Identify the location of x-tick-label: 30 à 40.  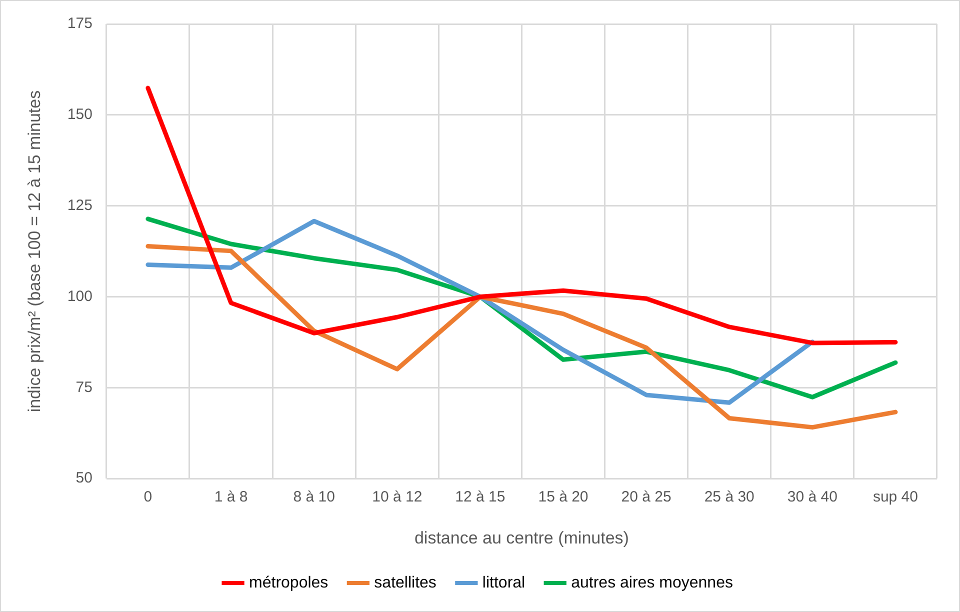
(812, 497).